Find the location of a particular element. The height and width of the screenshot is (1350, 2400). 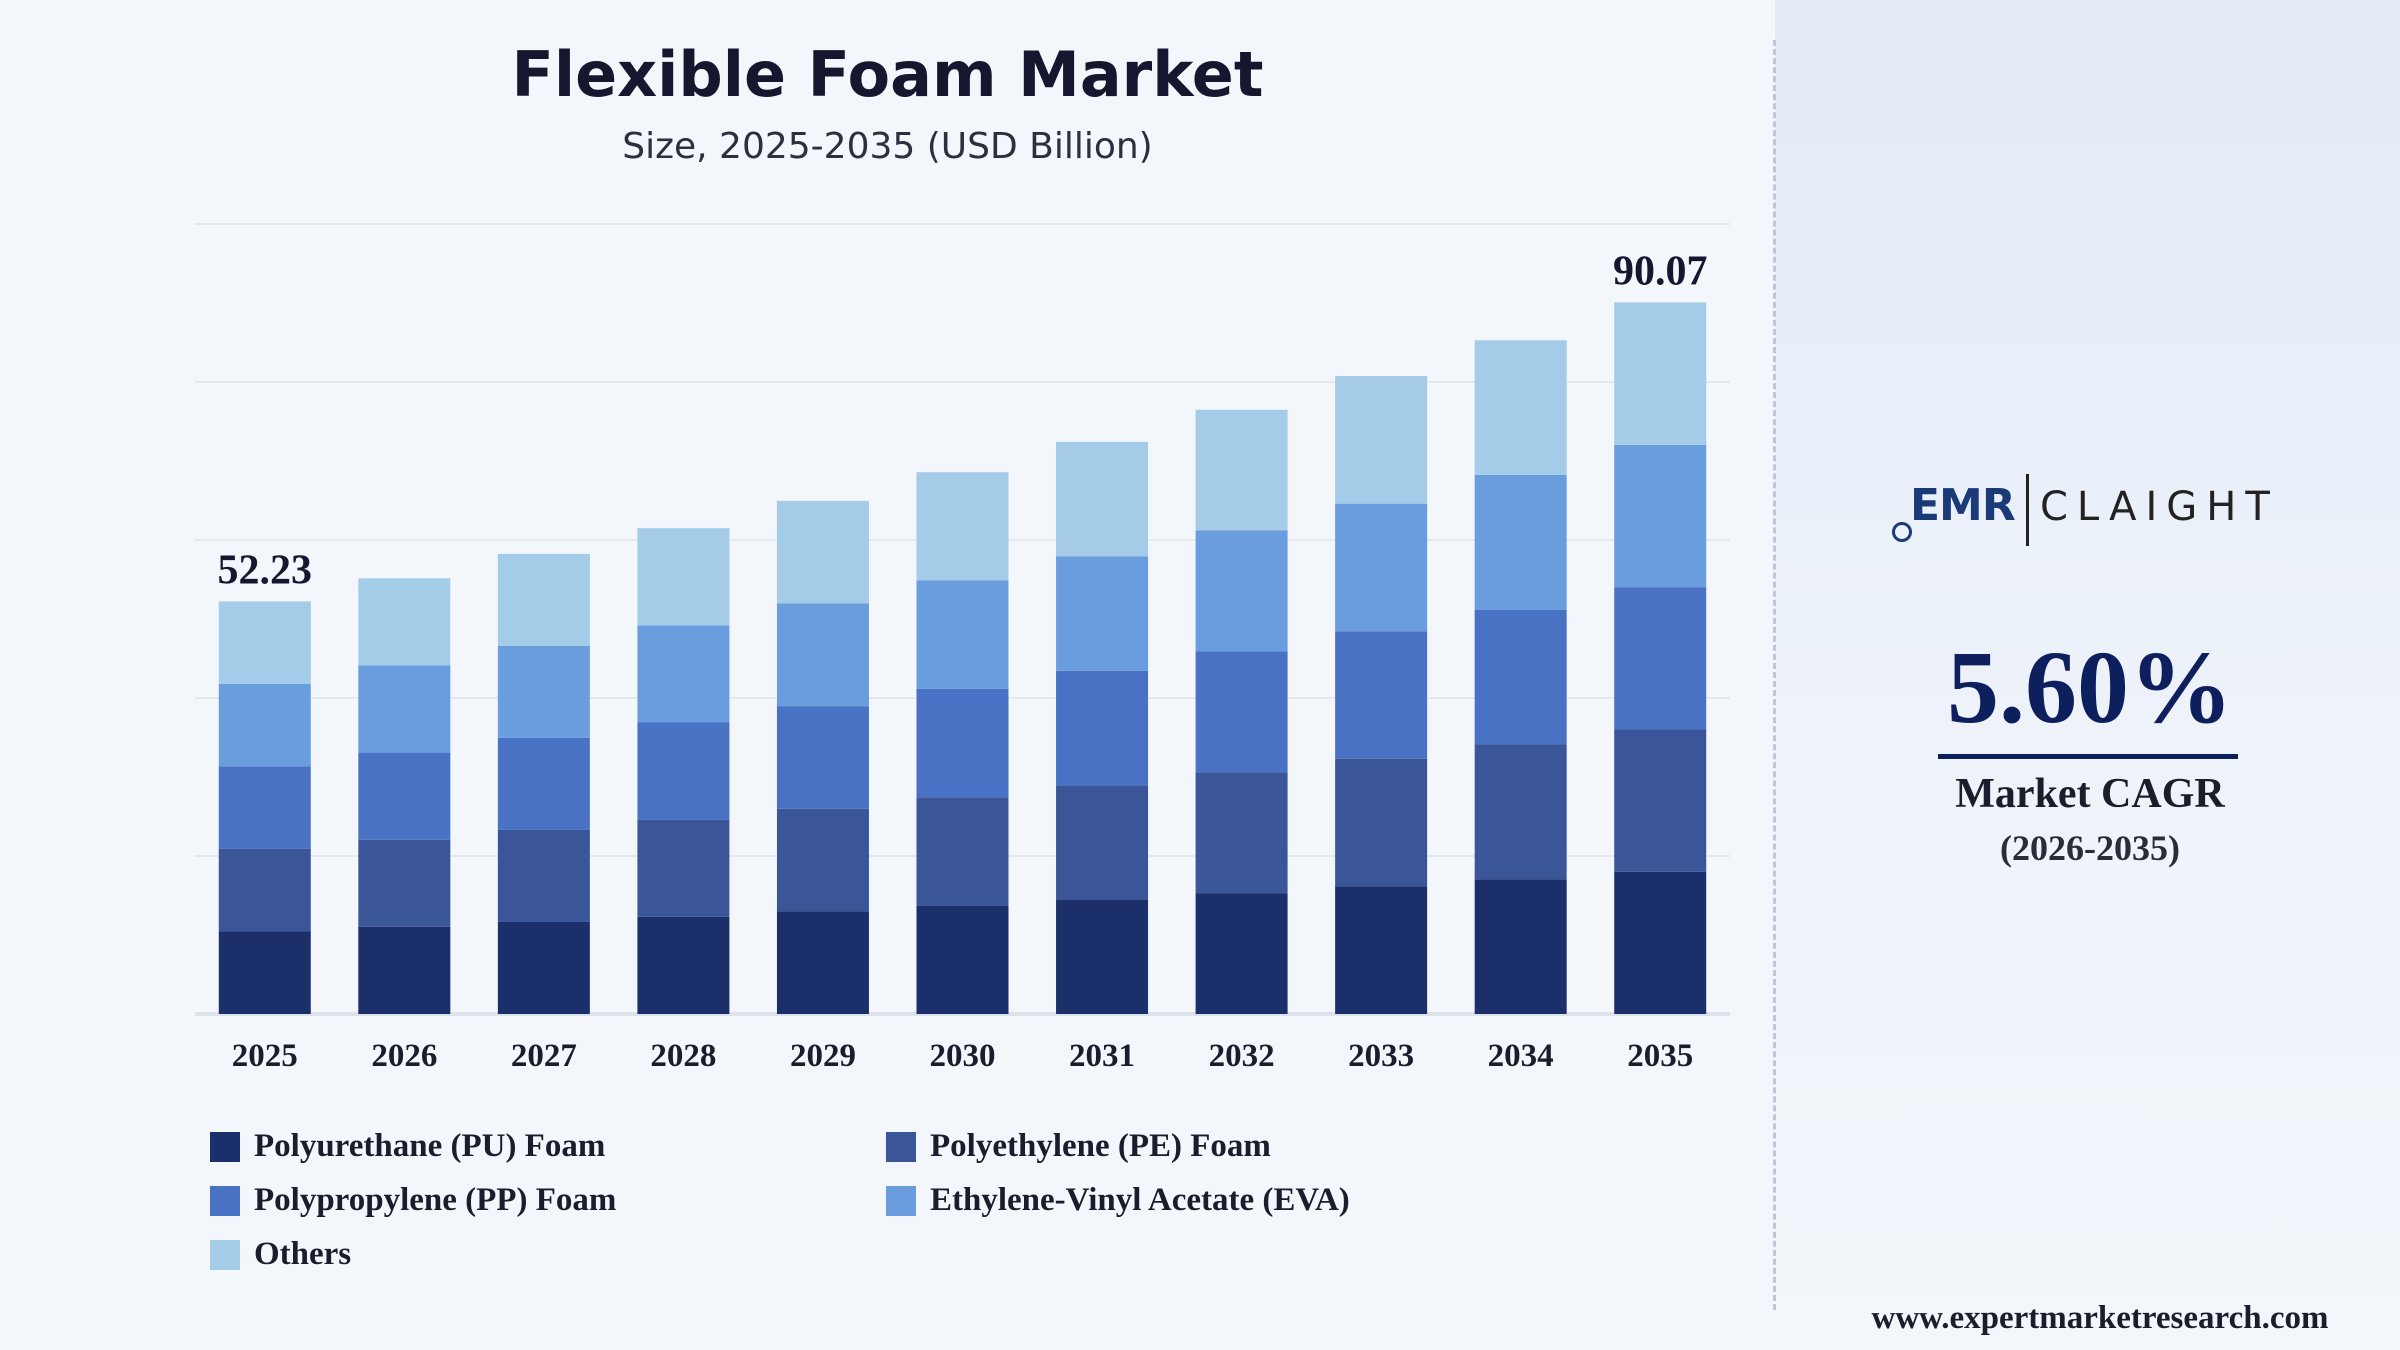

legend-item-pp-foam: Polypropylene (PP) Foam is located at coordinates (413, 1200).